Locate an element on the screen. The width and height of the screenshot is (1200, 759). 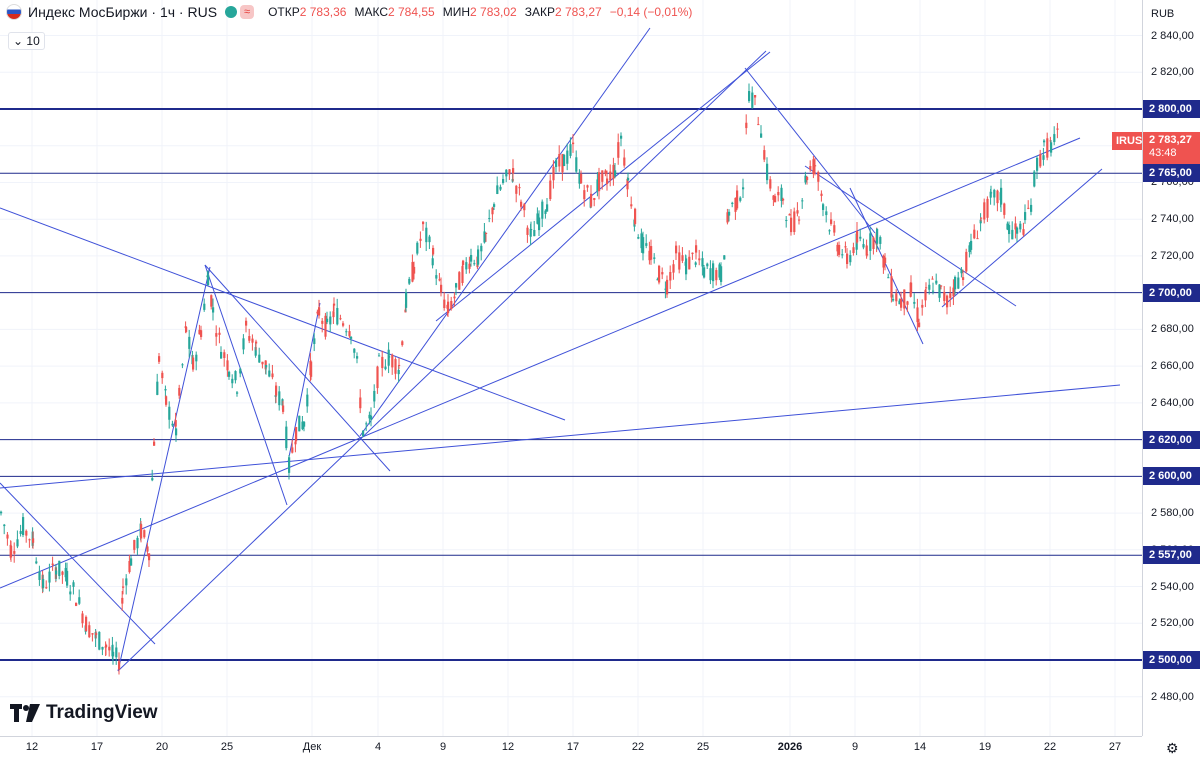
time-tick-label: 20 is located at coordinates (162, 747).